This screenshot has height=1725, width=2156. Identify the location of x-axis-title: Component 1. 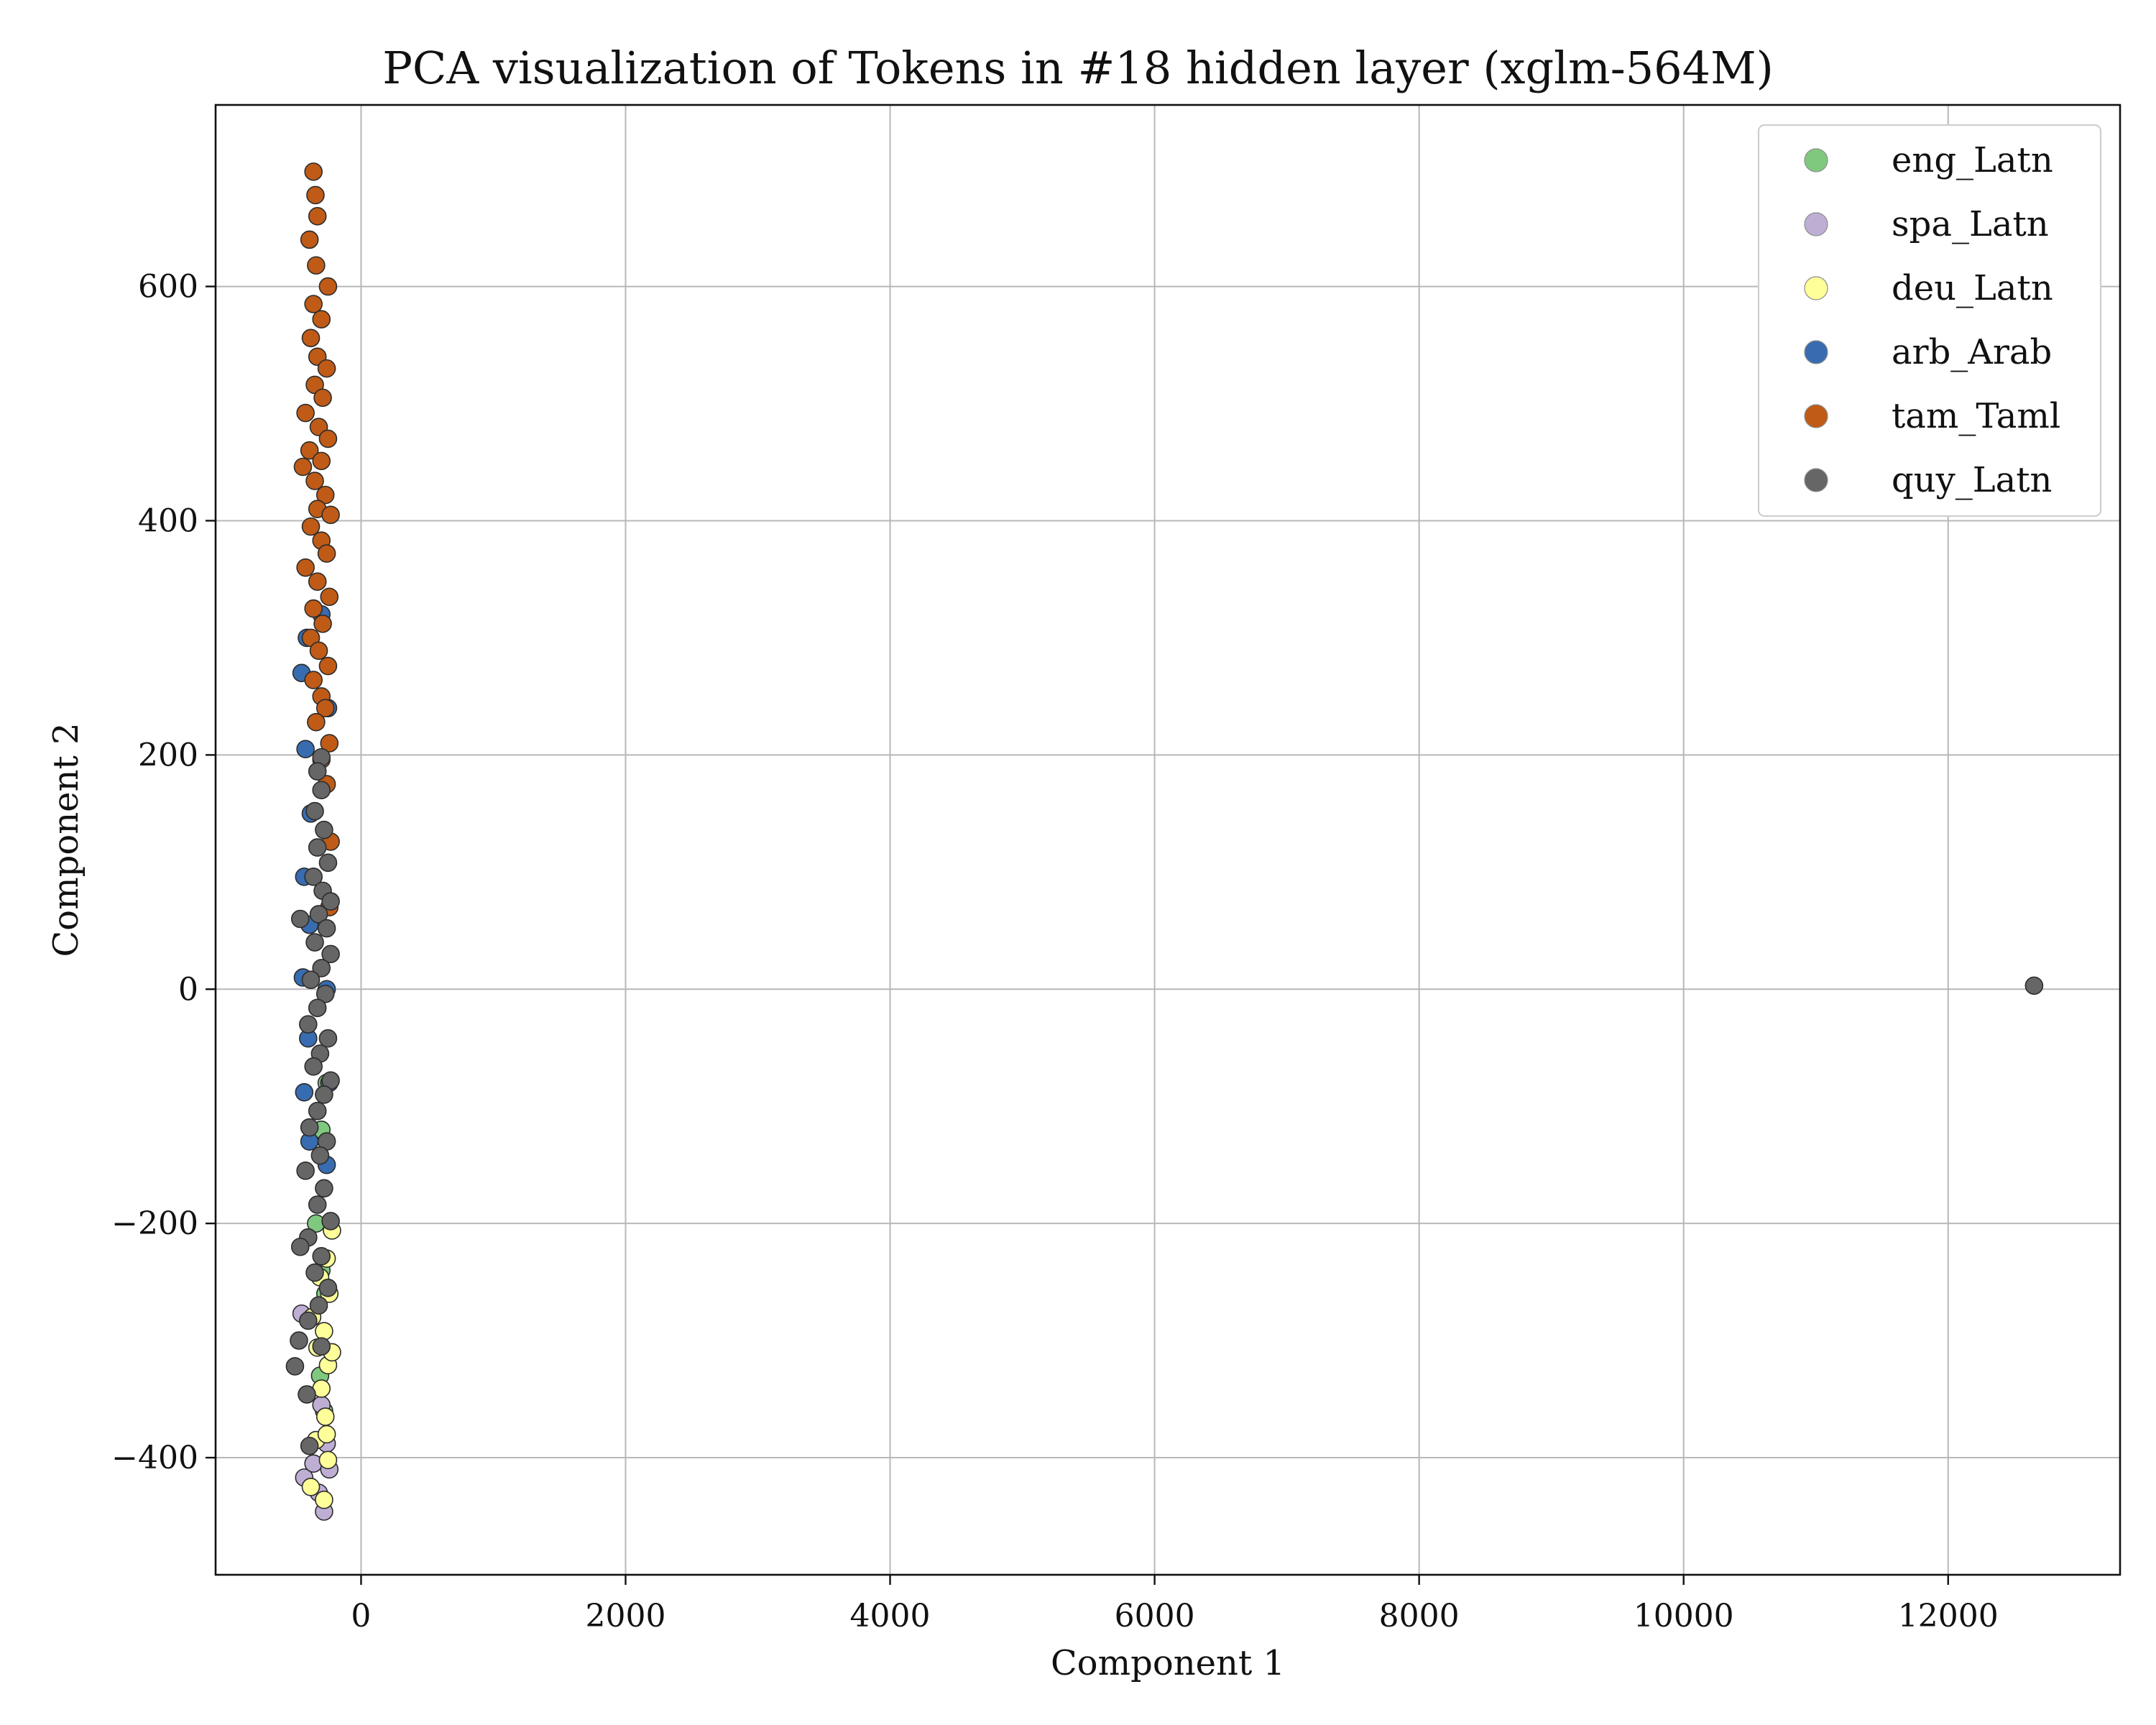
(1168, 1663).